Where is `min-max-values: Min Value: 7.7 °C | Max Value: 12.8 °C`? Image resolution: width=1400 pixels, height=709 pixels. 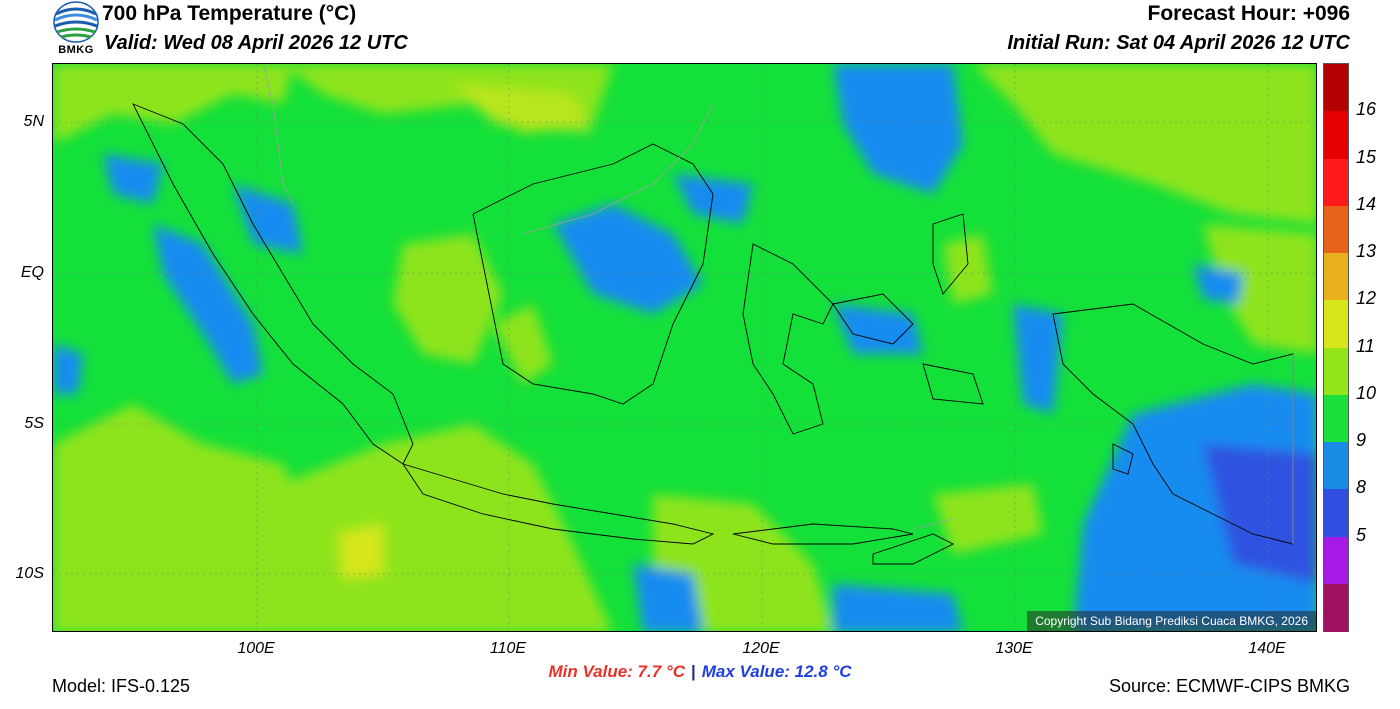
min-max-values: Min Value: 7.7 °C | Max Value: 12.8 °C is located at coordinates (700, 672).